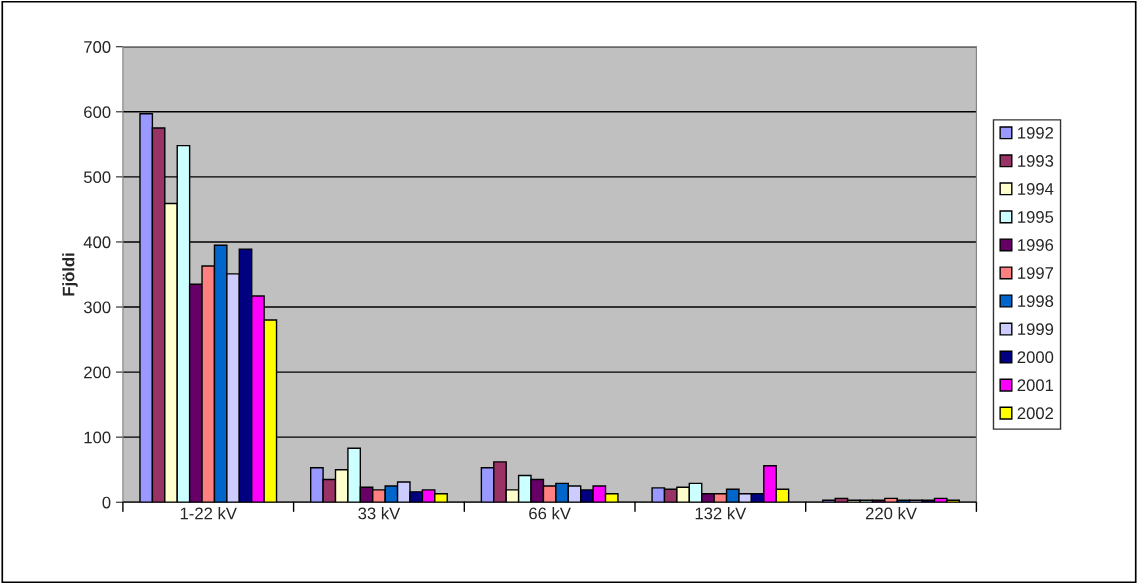 The height and width of the screenshot is (584, 1138). Describe the element at coordinates (97, 47) in the screenshot. I see `y-tick-label: 700` at that location.